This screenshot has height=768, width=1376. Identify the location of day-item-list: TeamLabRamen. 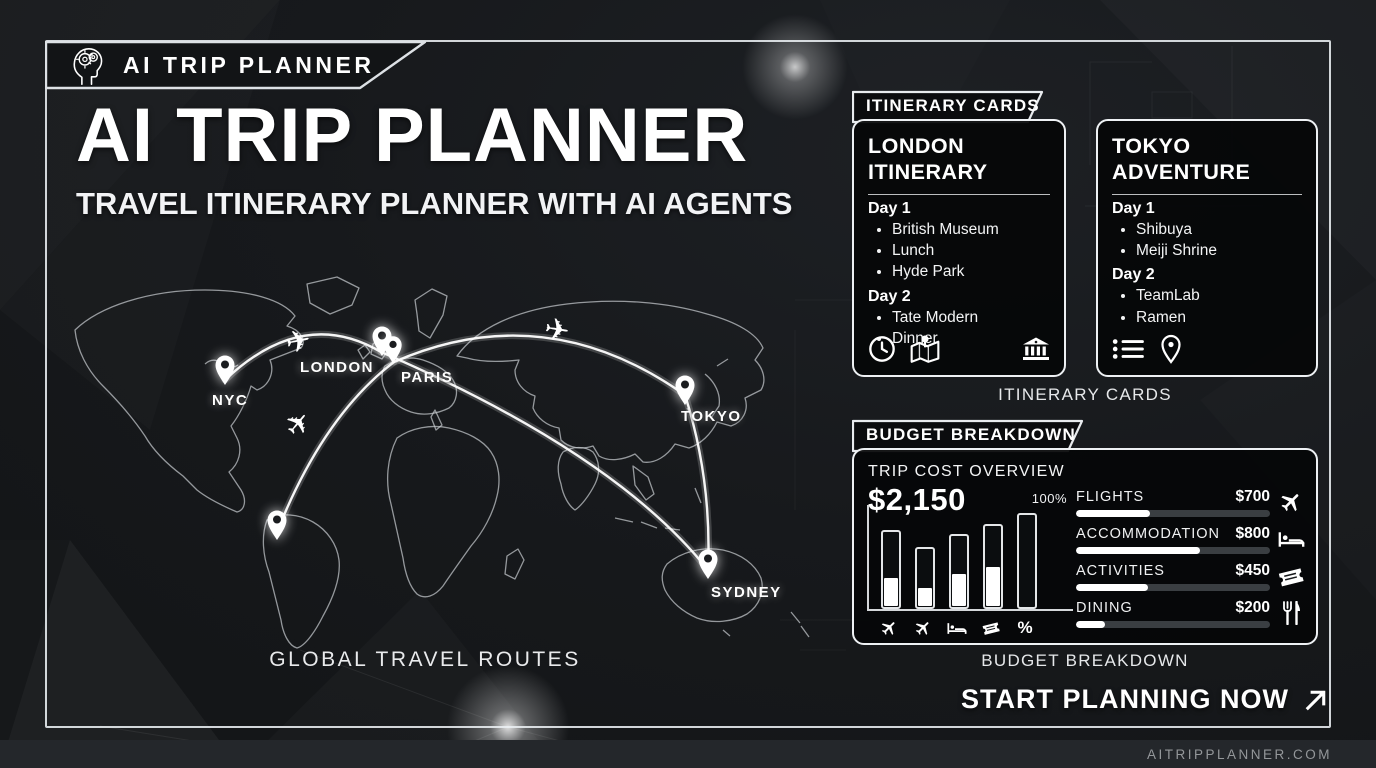
(1219, 306).